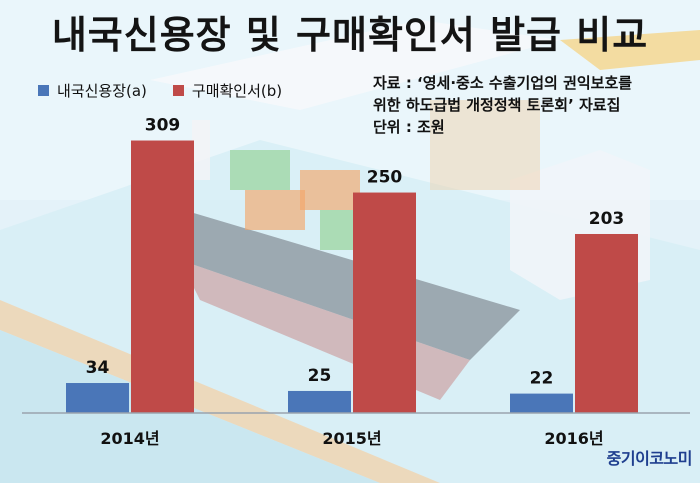  I want to click on data-label-b-0: 309, so click(163, 126).